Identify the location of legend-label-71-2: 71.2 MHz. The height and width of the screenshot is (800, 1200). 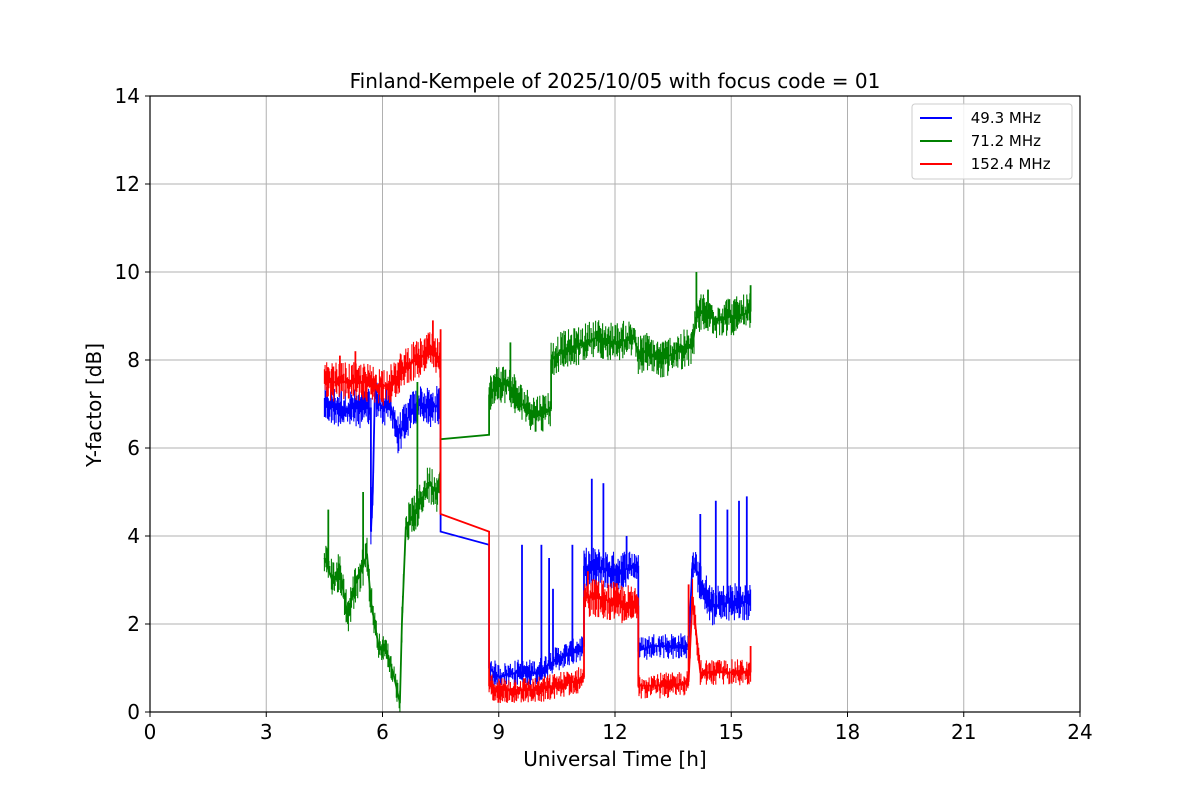
(1003, 141).